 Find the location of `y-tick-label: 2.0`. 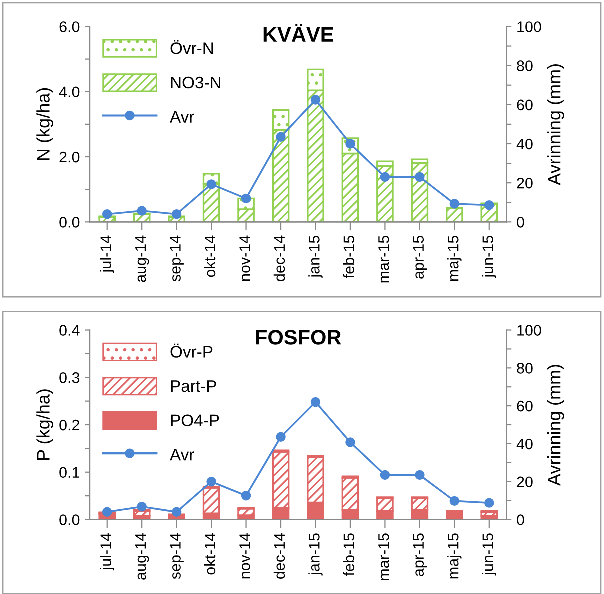

y-tick-label: 2.0 is located at coordinates (70, 157).